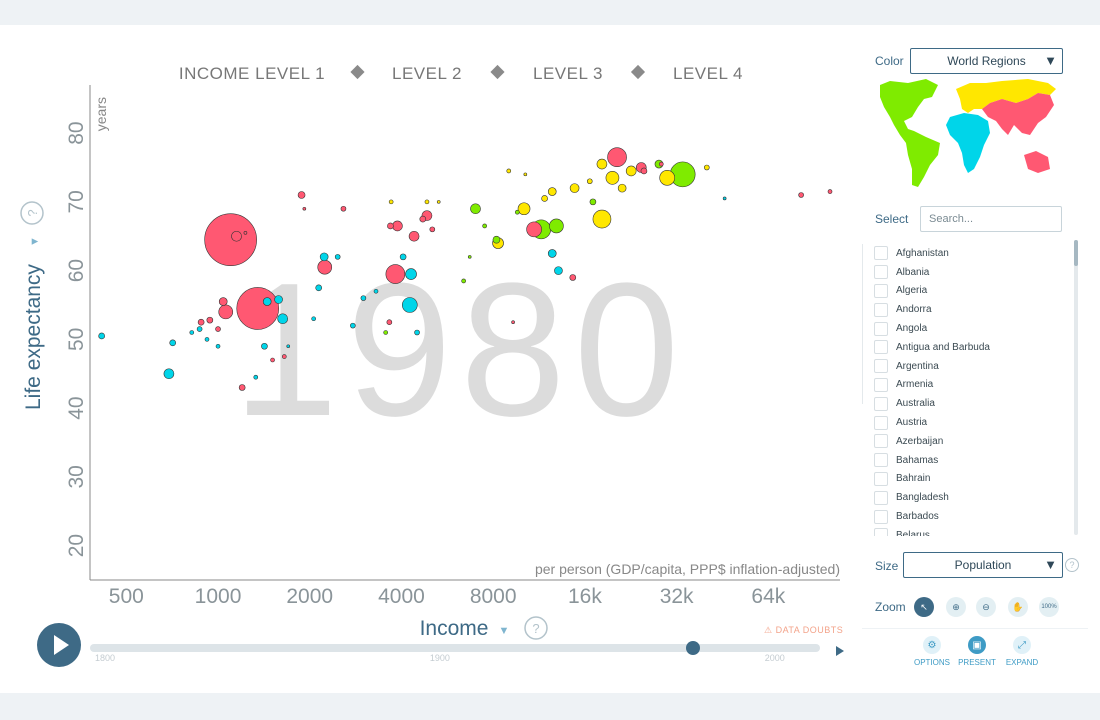 The image size is (1100, 720). What do you see at coordinates (986, 61) in the screenshot?
I see `color-dropdown: World Regions ▼` at bounding box center [986, 61].